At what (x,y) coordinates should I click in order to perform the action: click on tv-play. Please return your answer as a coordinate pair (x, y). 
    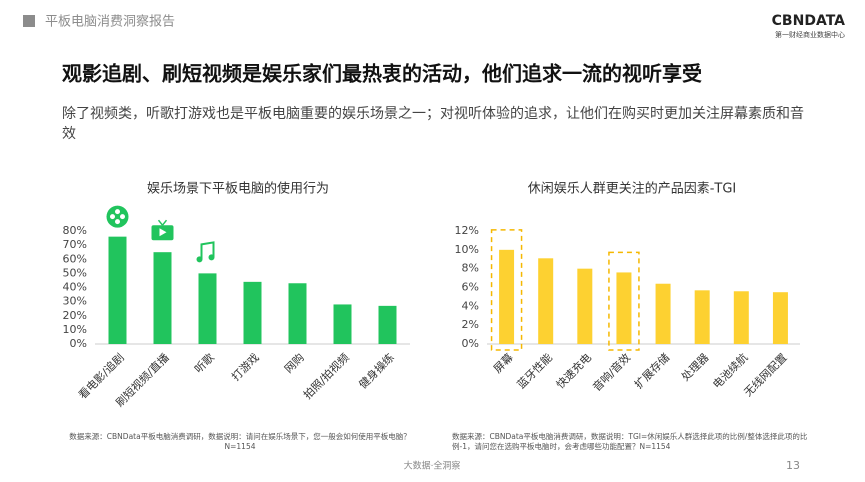
    Looking at the image, I should click on (163, 232).